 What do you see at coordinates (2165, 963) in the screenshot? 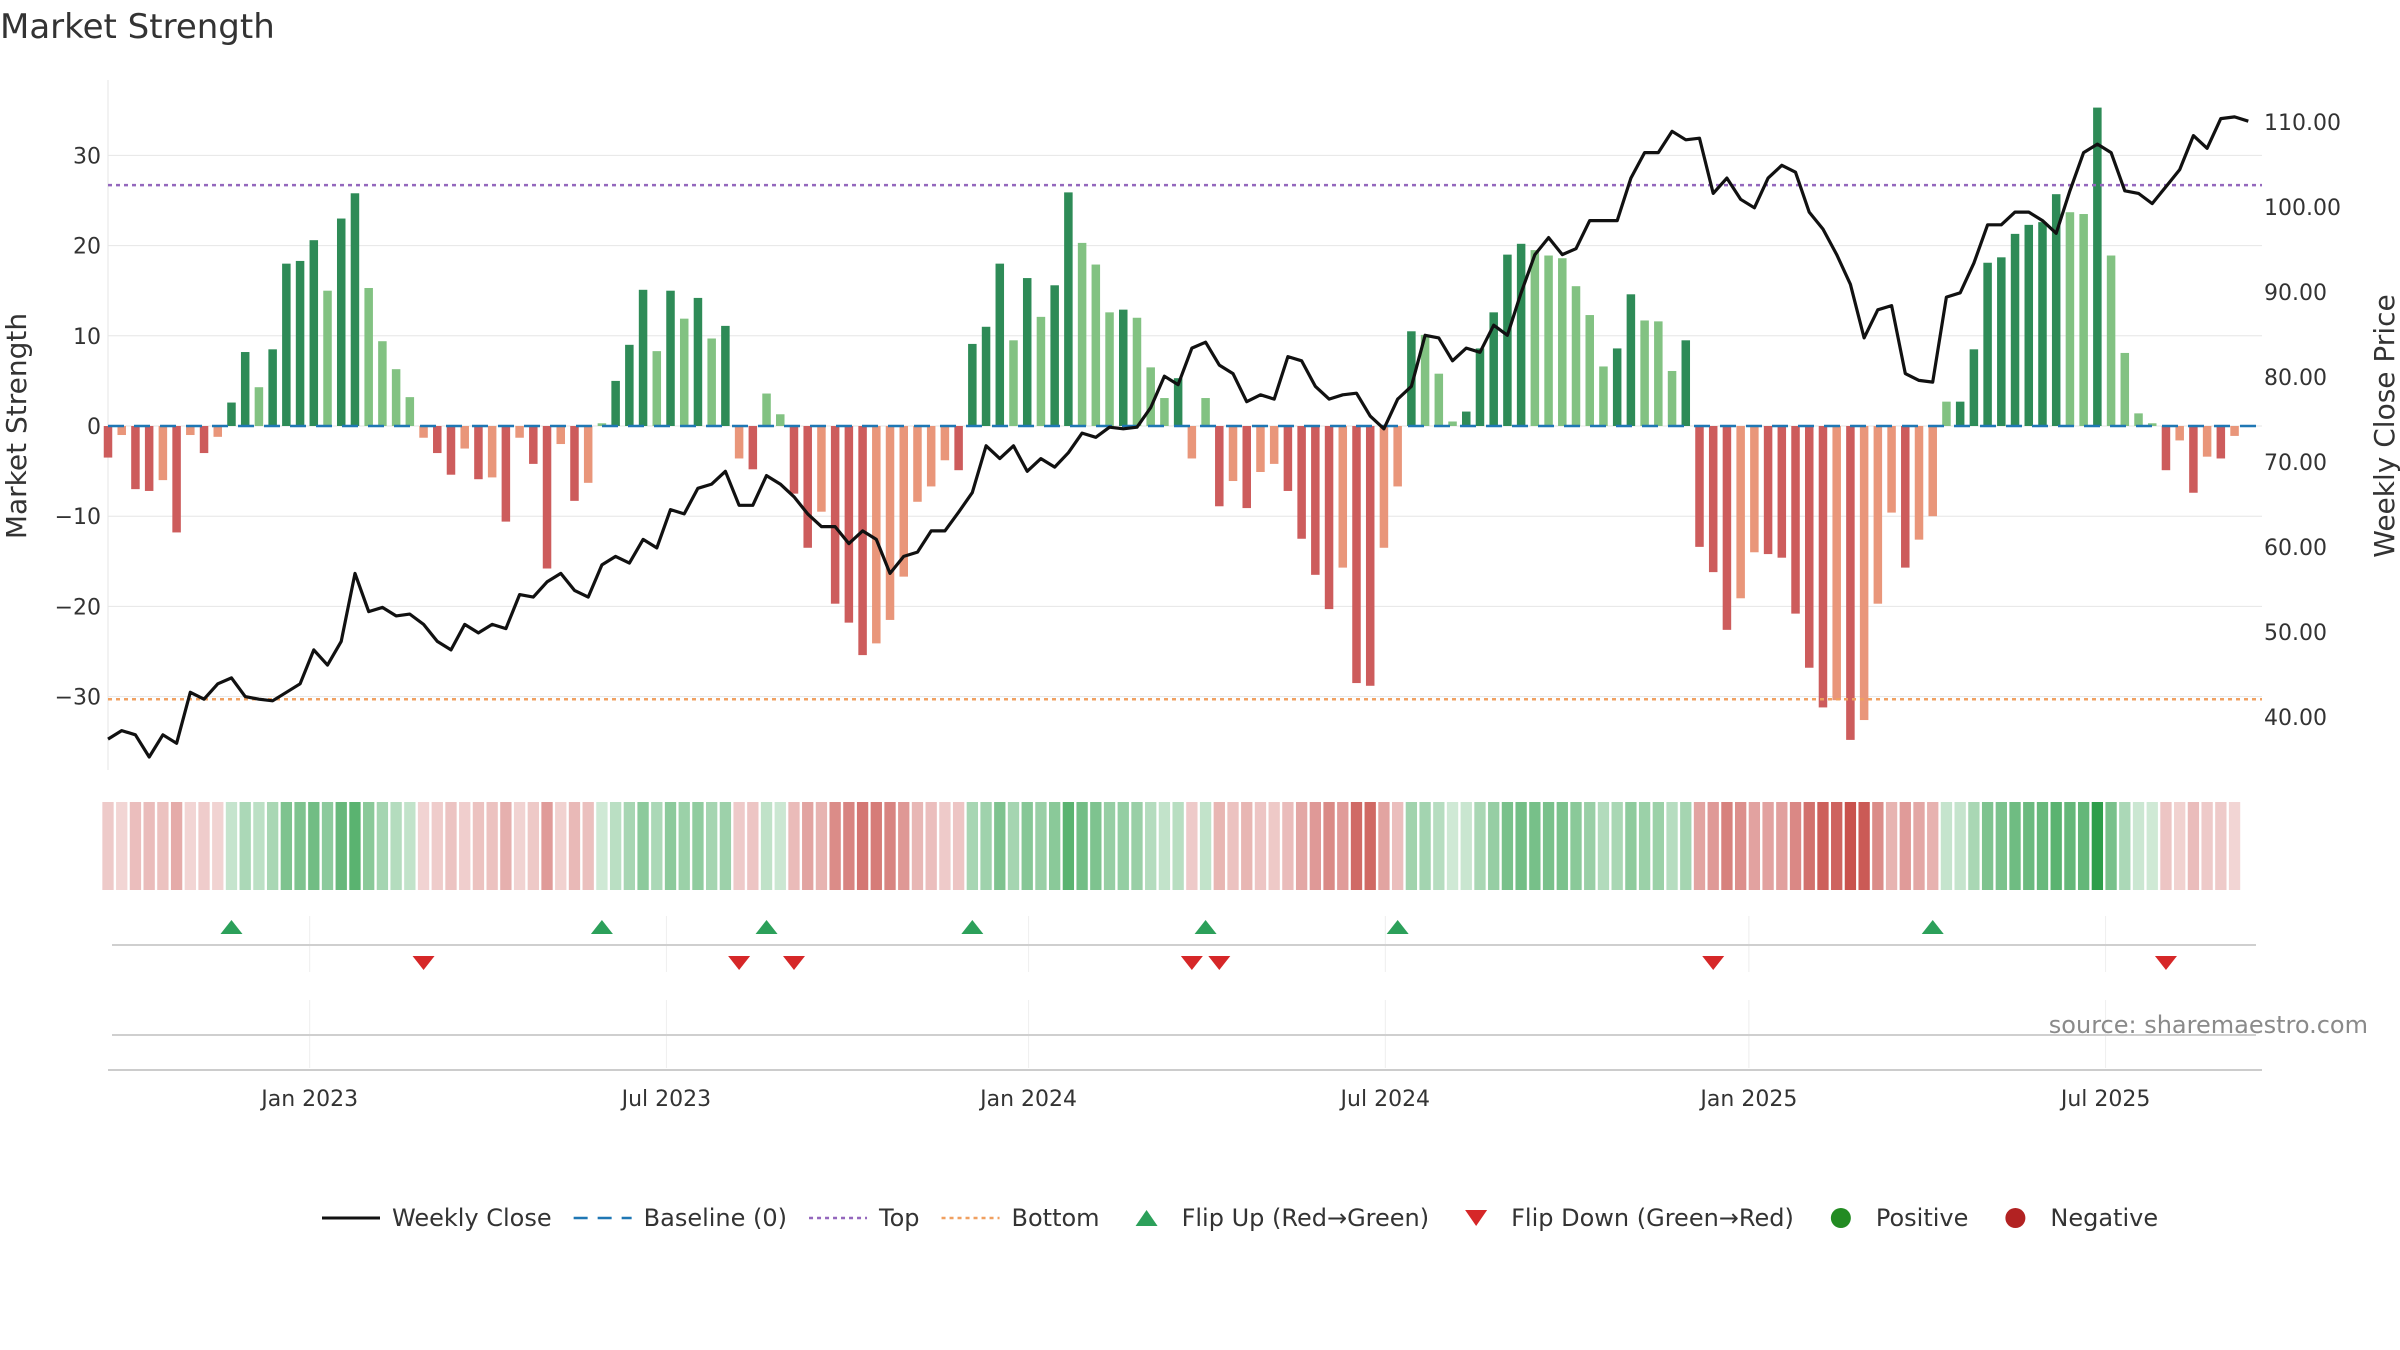
I see `flip-down-marker` at bounding box center [2165, 963].